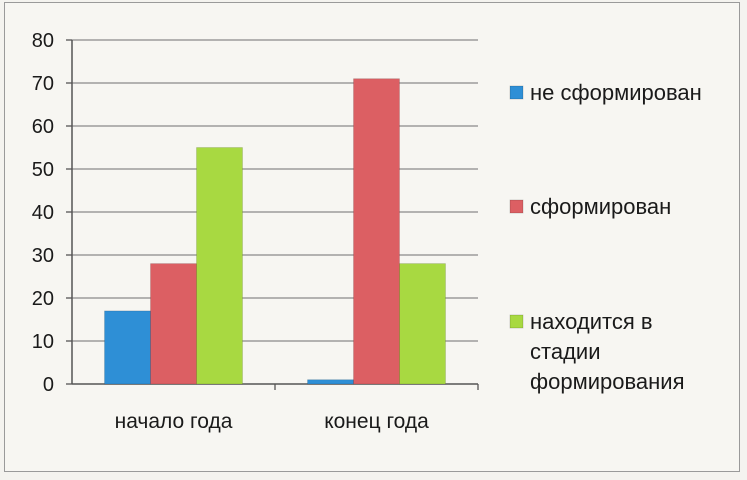 The height and width of the screenshot is (480, 747). What do you see at coordinates (43, 127) in the screenshot?
I see `y-tick-label: 60` at bounding box center [43, 127].